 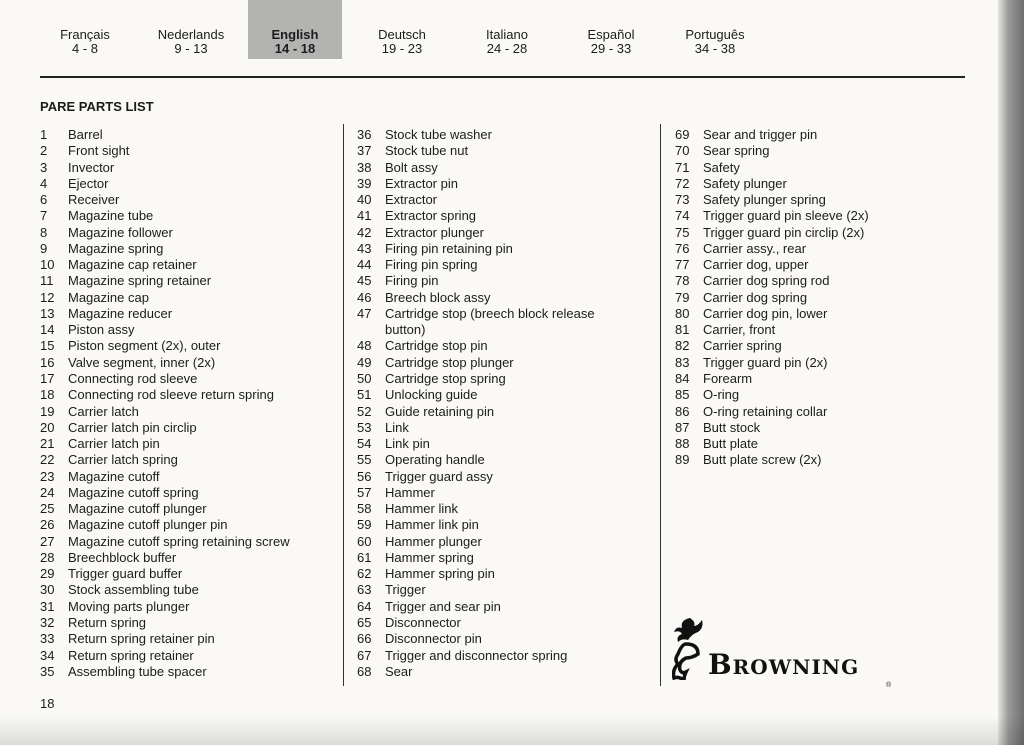 I want to click on part-number: 20, so click(x=47, y=427).